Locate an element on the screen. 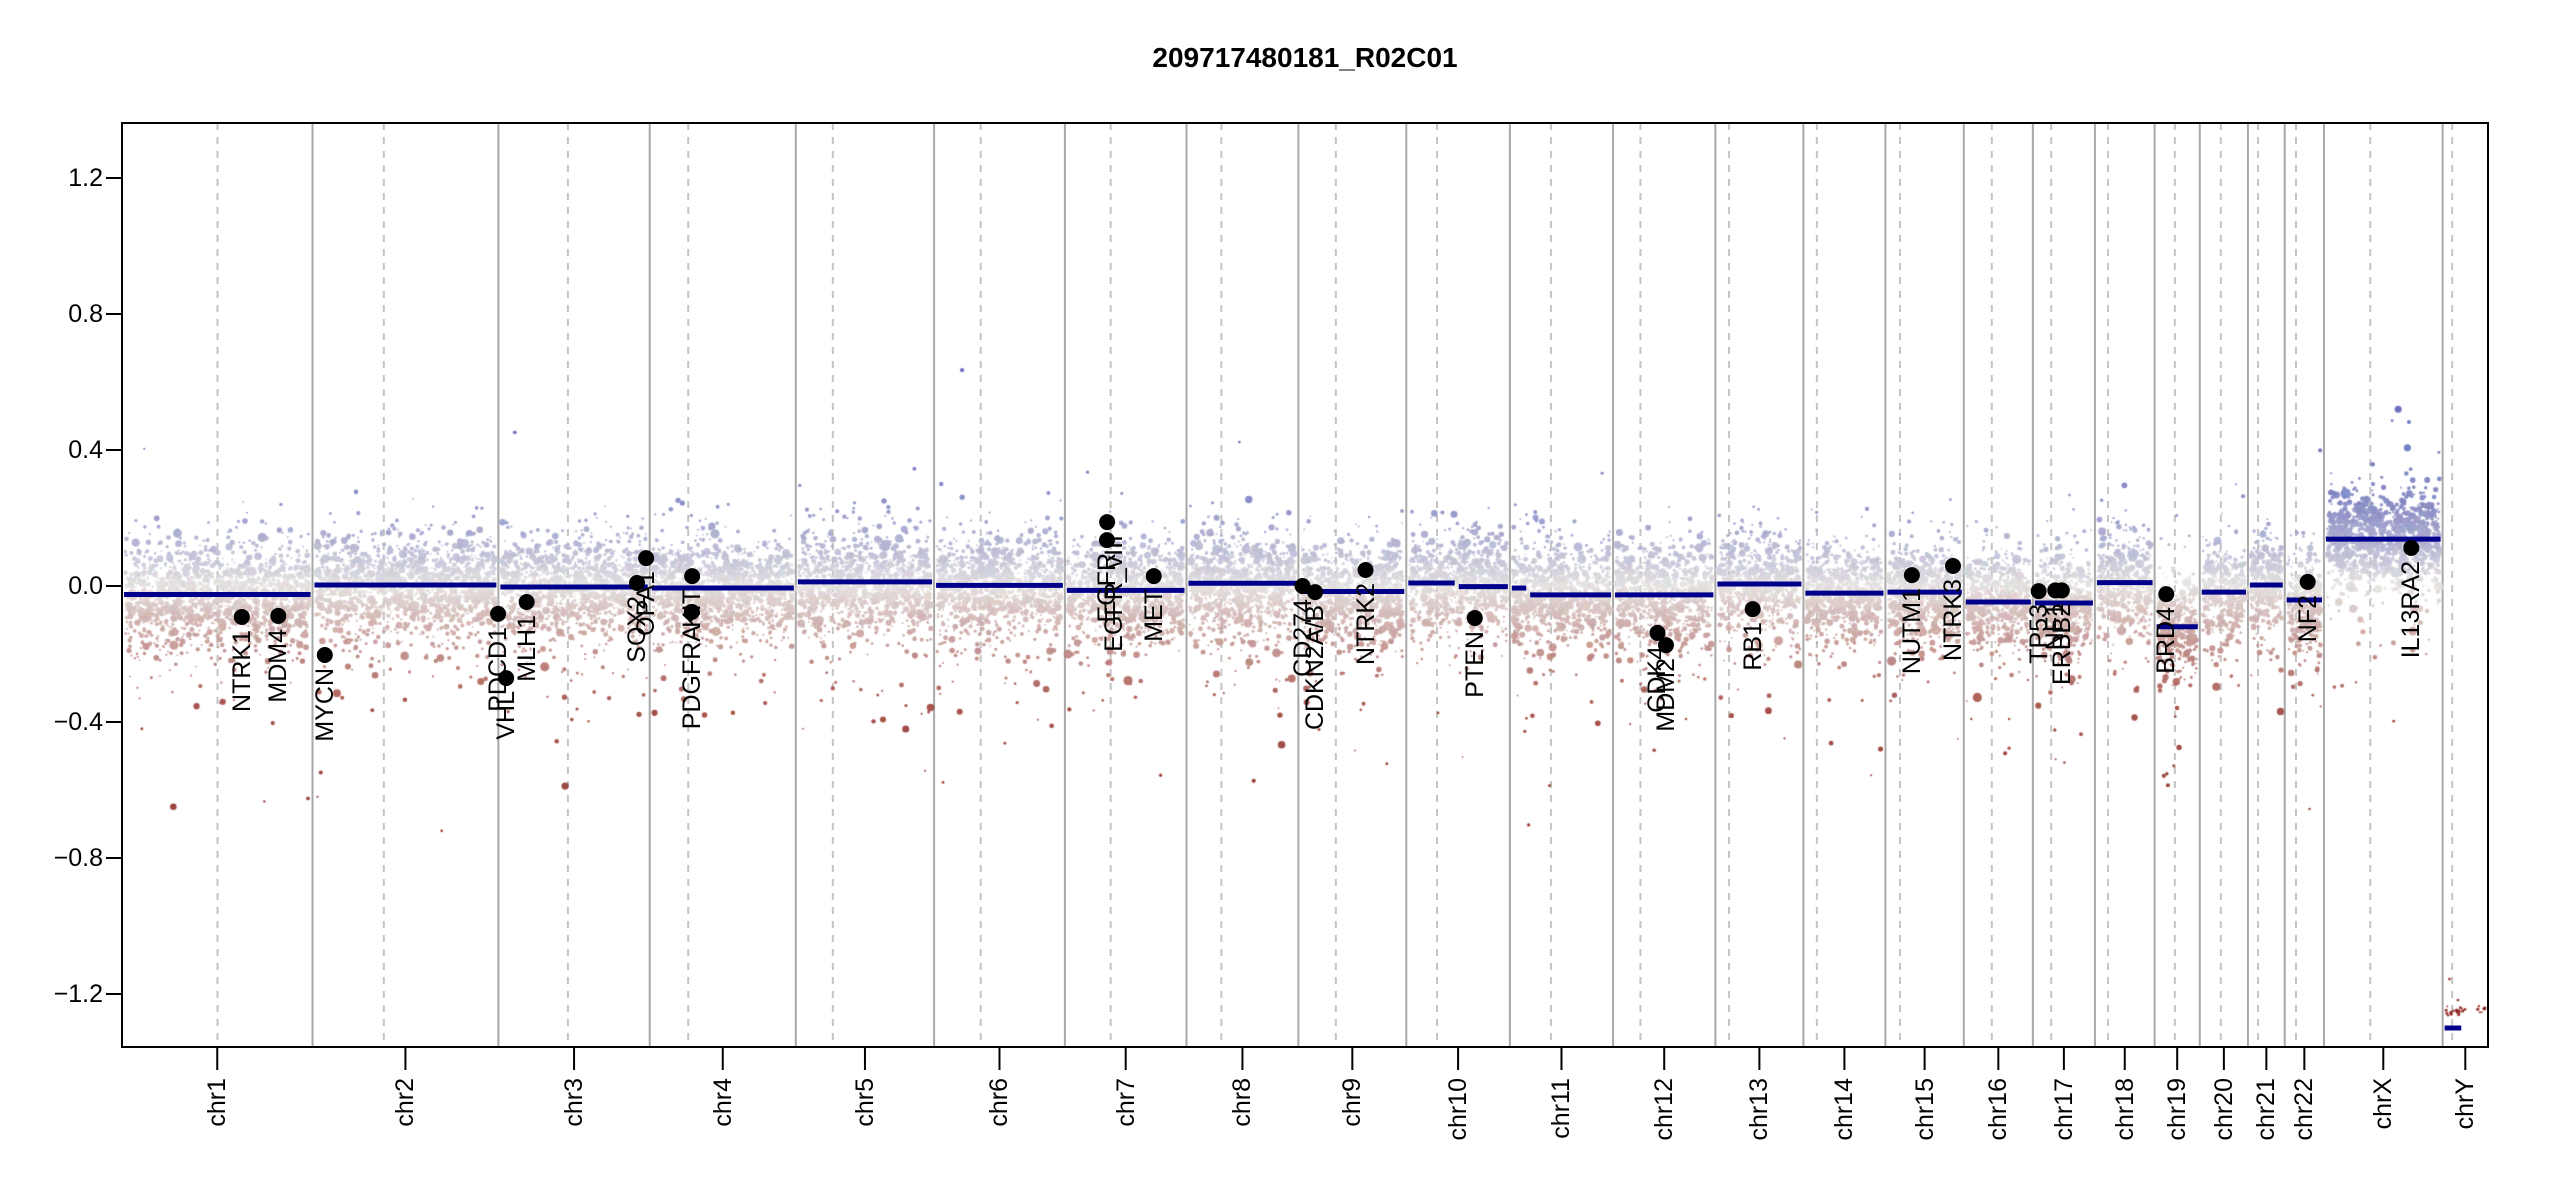  gene-dot-pdgfra is located at coordinates (691, 611).